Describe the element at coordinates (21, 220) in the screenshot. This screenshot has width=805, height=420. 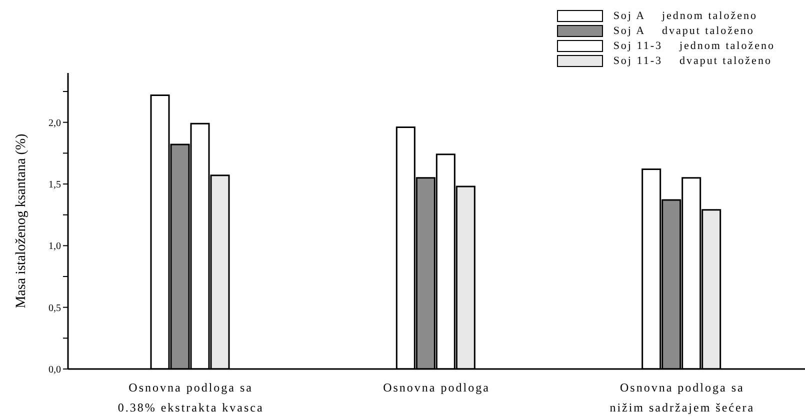
I see `y-axis-title: Masa istaloženog ksantana (%)` at that location.